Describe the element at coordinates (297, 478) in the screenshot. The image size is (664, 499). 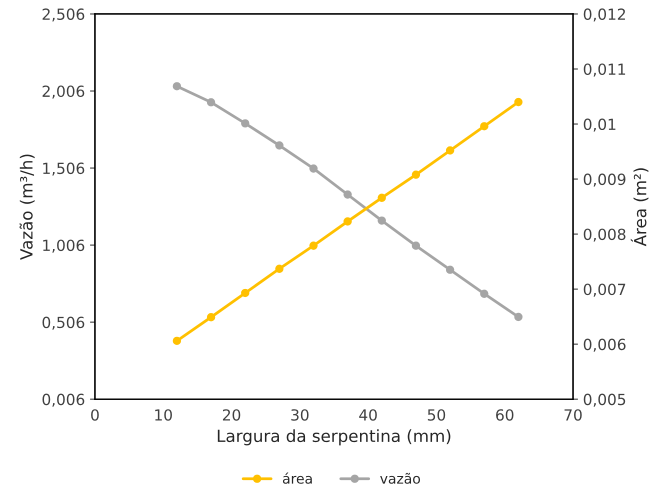
I see `legend-label: área` at that location.